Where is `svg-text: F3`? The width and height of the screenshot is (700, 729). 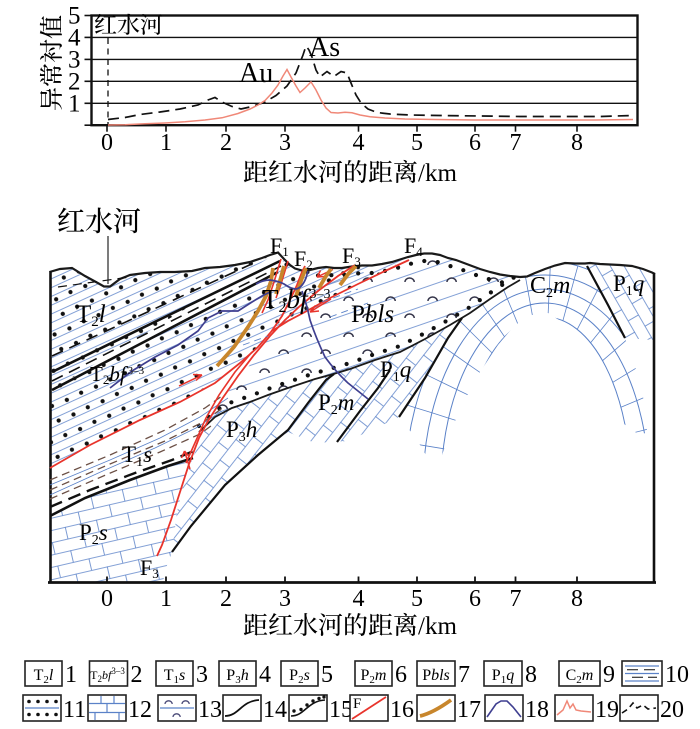 svg-text: F3 is located at coordinates (351, 256).